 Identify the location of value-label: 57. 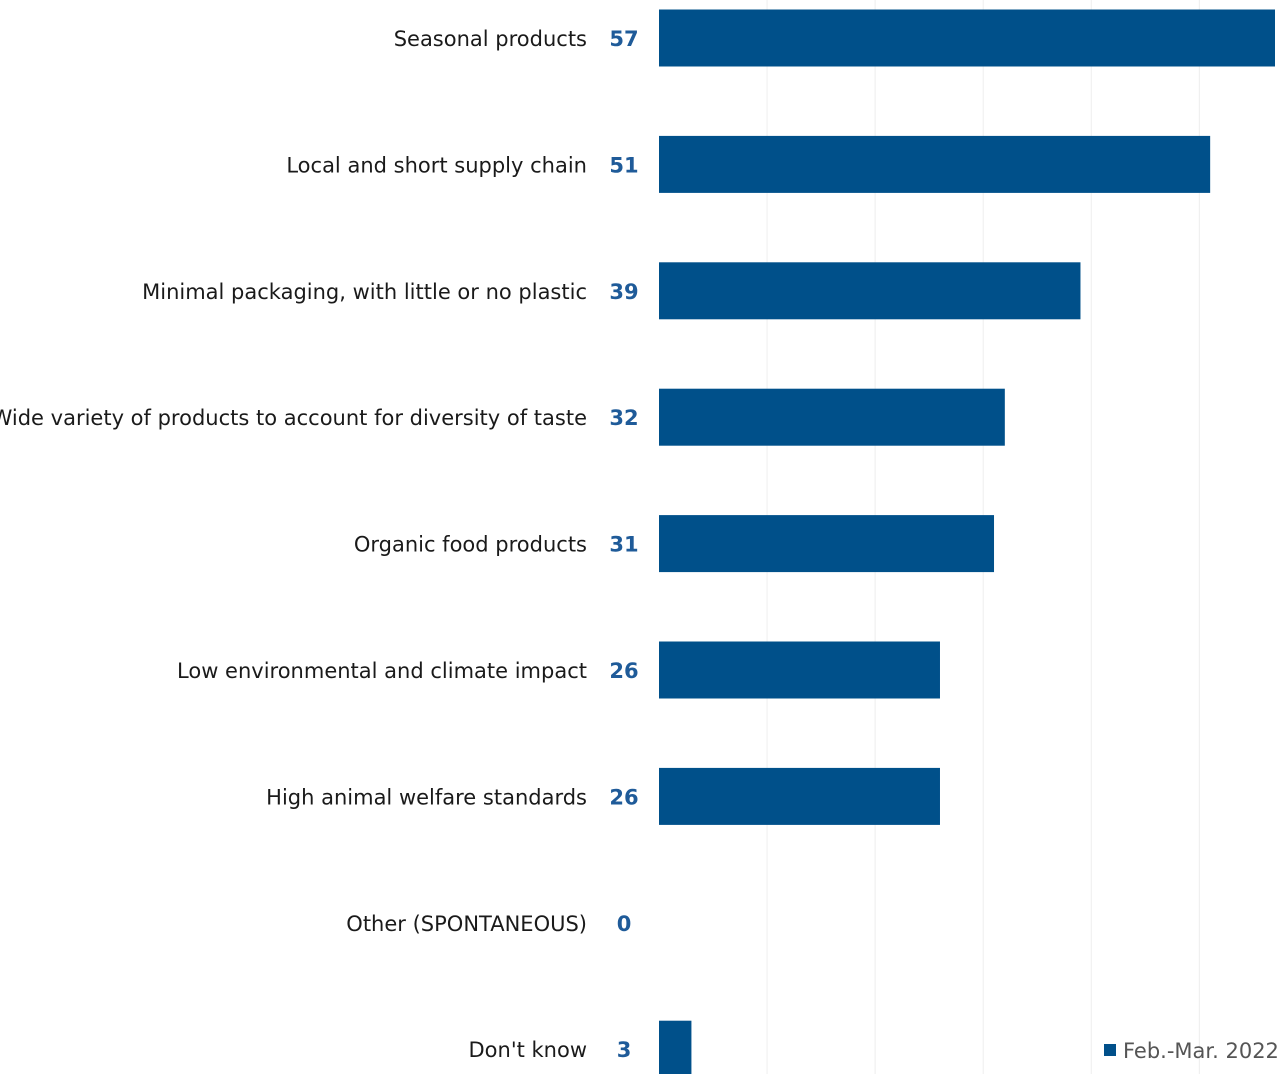
(623, 39).